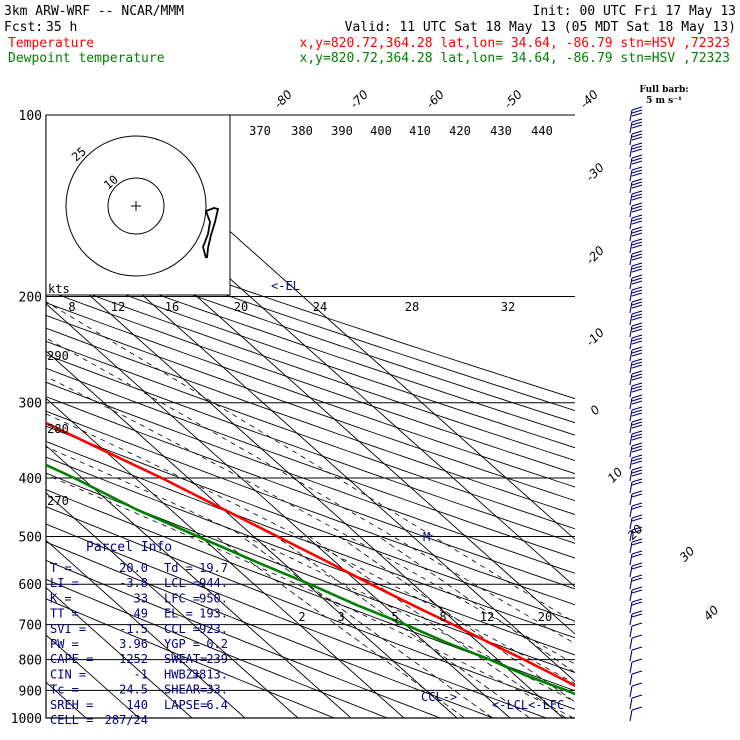 The image size is (740, 740). I want to click on parcel-info-value: 24.5, so click(133, 690).